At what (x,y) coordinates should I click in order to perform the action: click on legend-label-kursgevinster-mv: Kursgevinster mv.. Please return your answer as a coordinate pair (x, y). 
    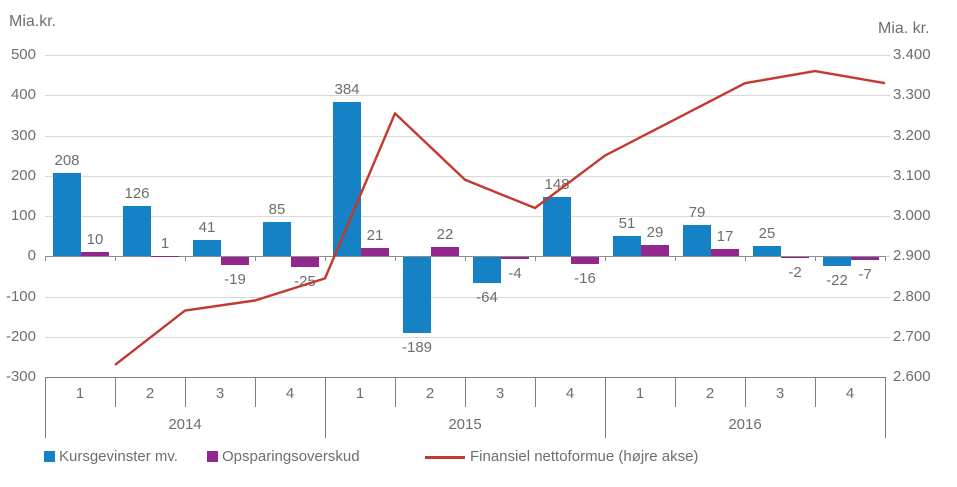
    Looking at the image, I should click on (118, 456).